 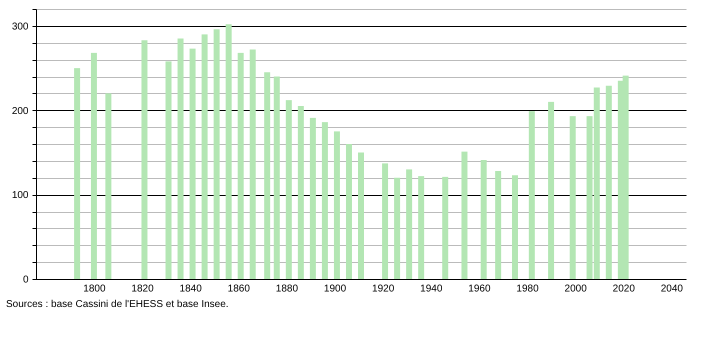 What do you see at coordinates (383, 289) in the screenshot?
I see `x-tick-label: 1920` at bounding box center [383, 289].